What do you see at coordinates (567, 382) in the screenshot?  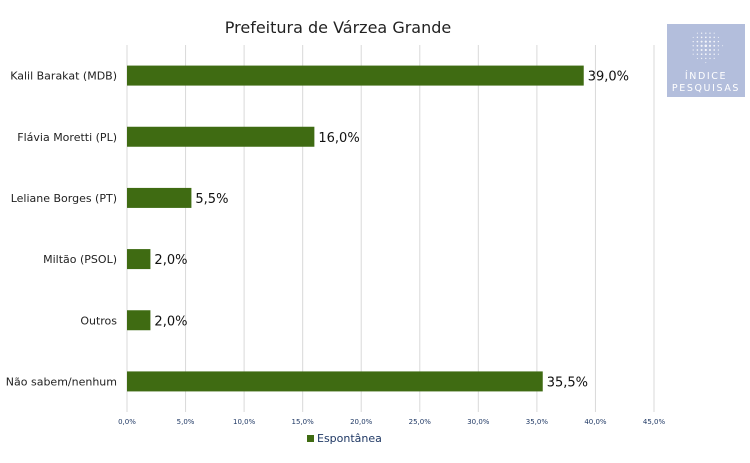 I see `data-label: 35,5%` at bounding box center [567, 382].